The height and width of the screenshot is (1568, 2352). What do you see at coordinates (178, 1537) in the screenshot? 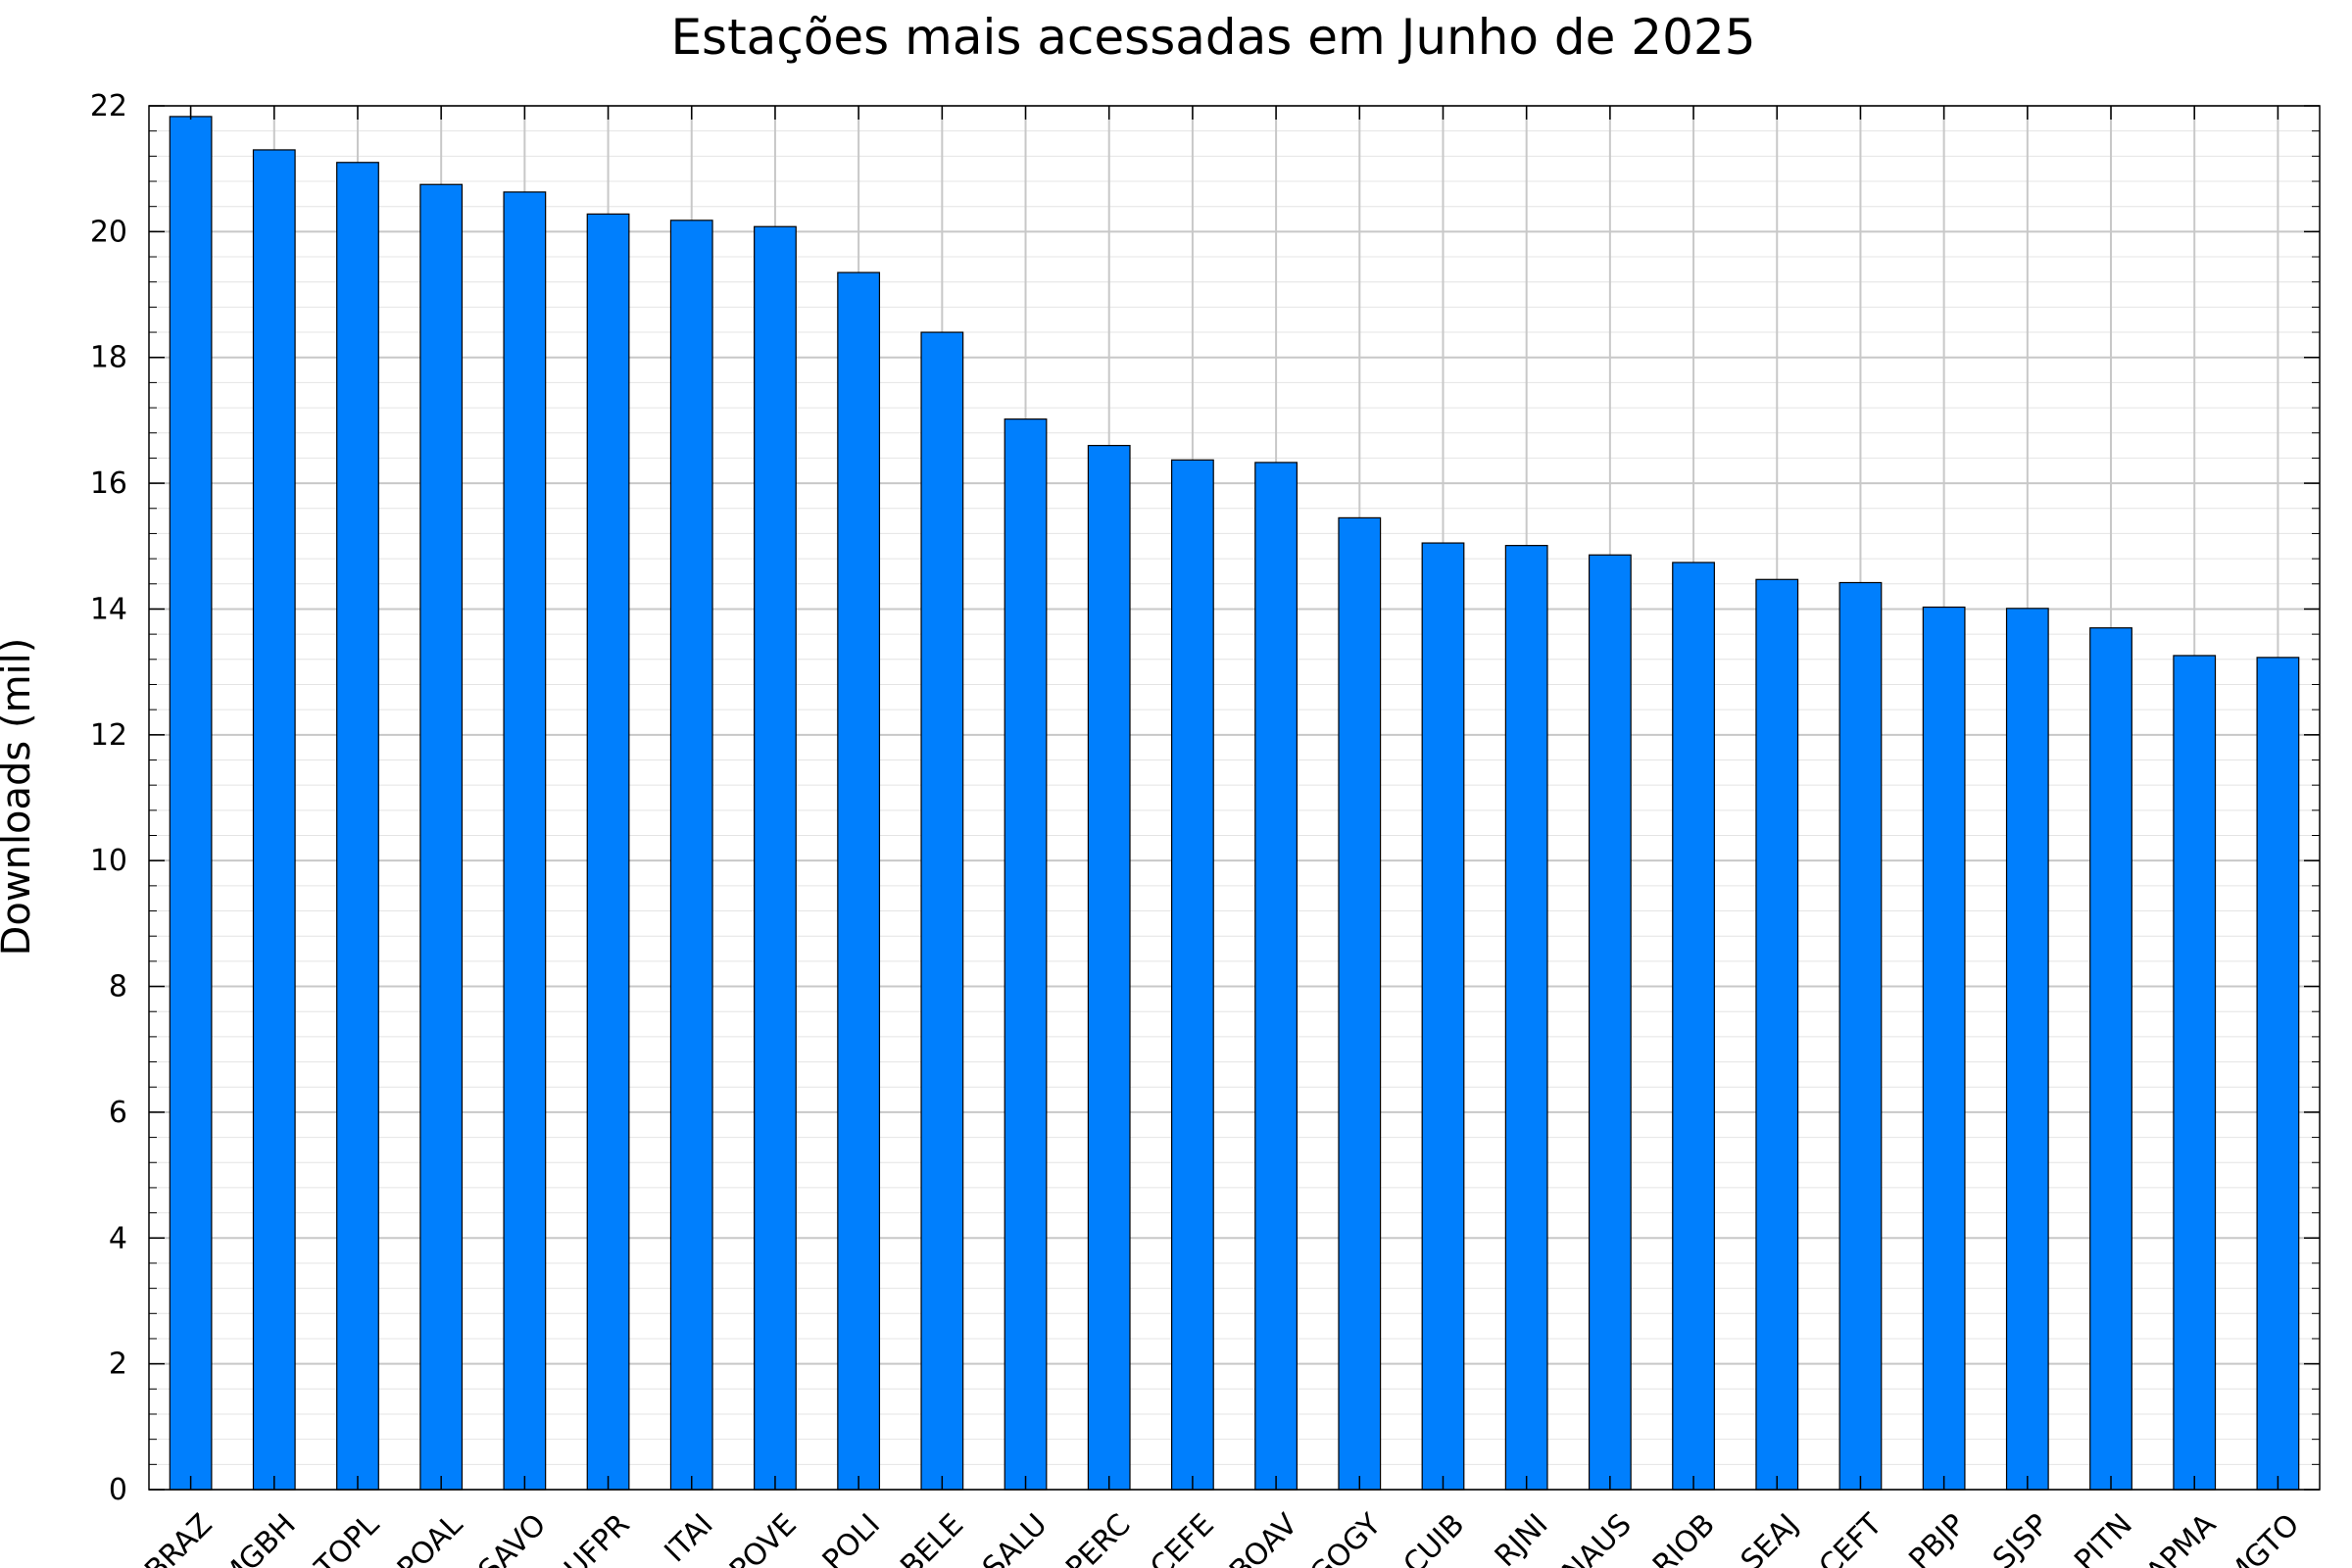
I see `x-tick-label: BRAZ` at bounding box center [178, 1537].